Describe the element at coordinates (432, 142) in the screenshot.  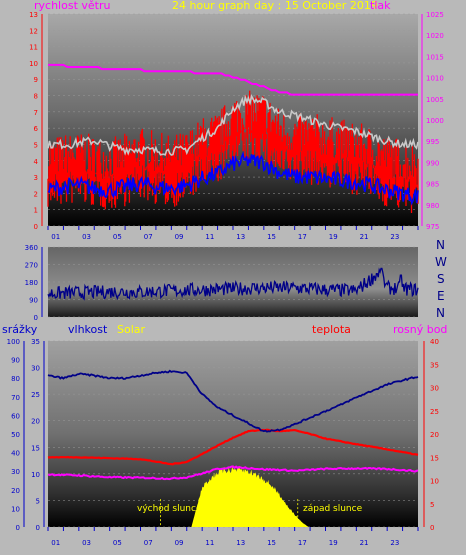
I see `y2-tick-pressure: 995` at that location.